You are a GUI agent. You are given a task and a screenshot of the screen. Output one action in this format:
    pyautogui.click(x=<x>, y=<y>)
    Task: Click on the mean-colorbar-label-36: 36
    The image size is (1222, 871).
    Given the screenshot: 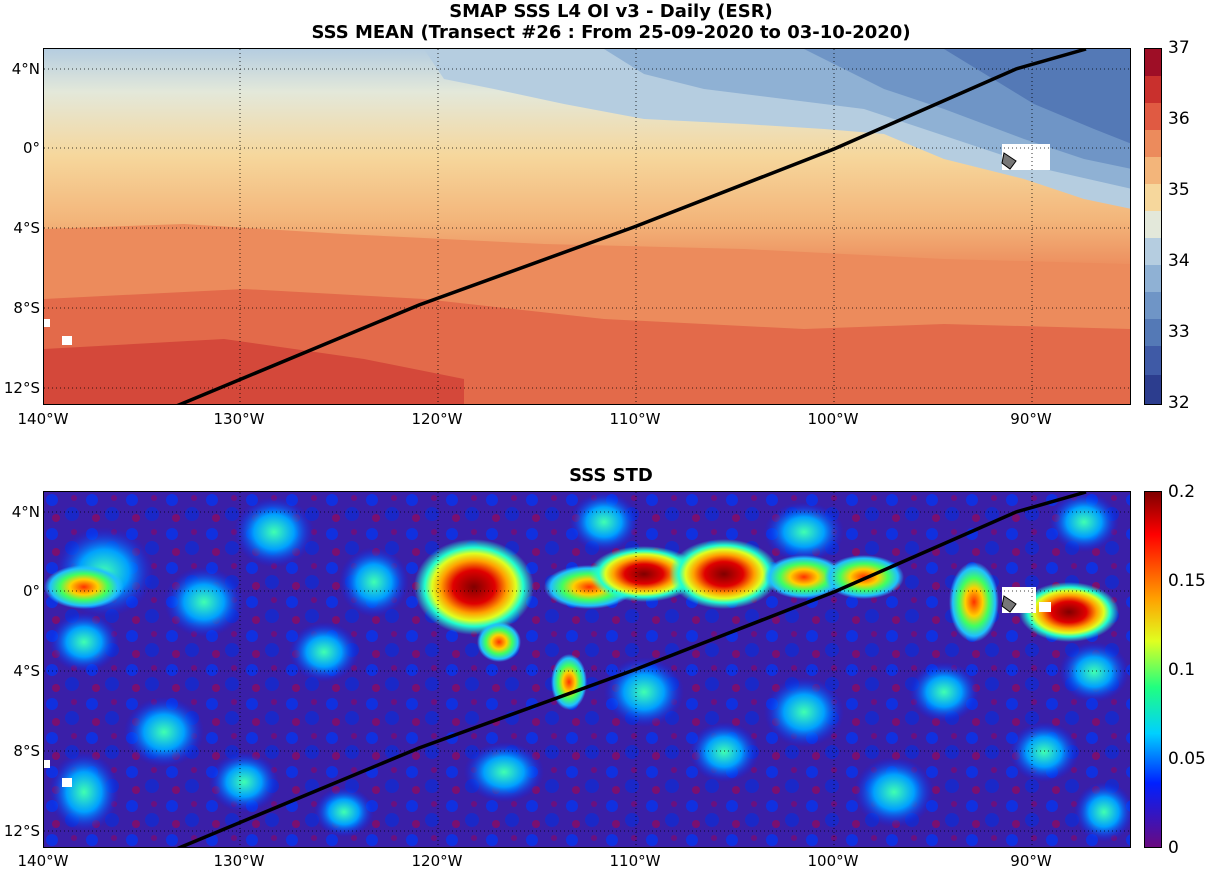 What is the action you would take?
    pyautogui.click(x=1179, y=119)
    